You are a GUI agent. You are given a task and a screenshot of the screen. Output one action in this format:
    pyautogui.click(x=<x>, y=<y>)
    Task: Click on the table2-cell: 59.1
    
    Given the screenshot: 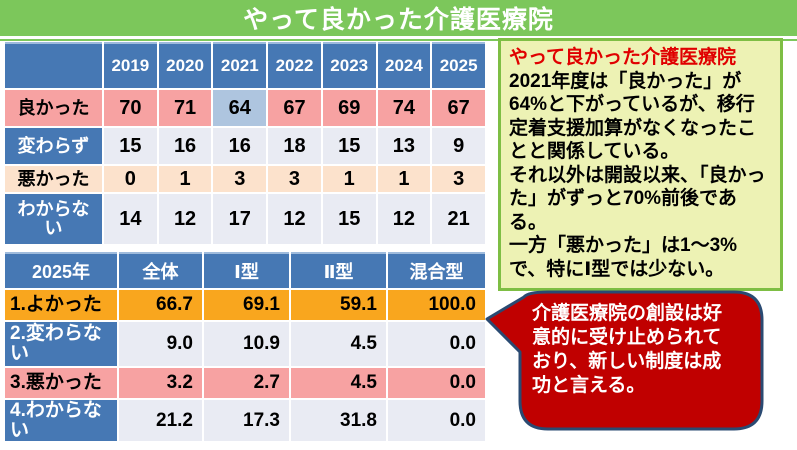 What is the action you would take?
    pyautogui.click(x=338, y=305)
    